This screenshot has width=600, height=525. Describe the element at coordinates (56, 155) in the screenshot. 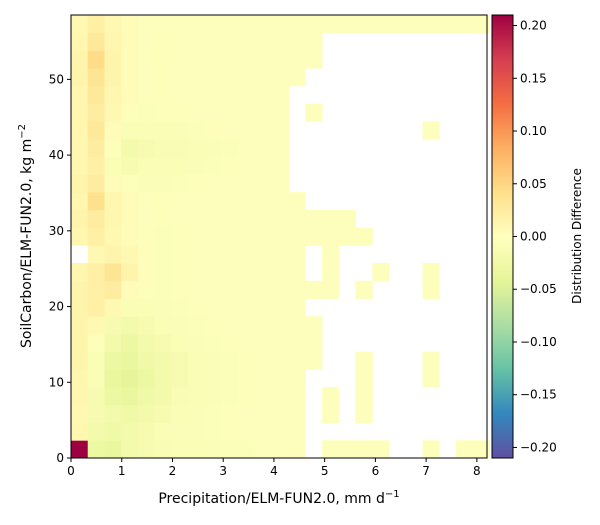

I see `y-tick-label: 40` at that location.